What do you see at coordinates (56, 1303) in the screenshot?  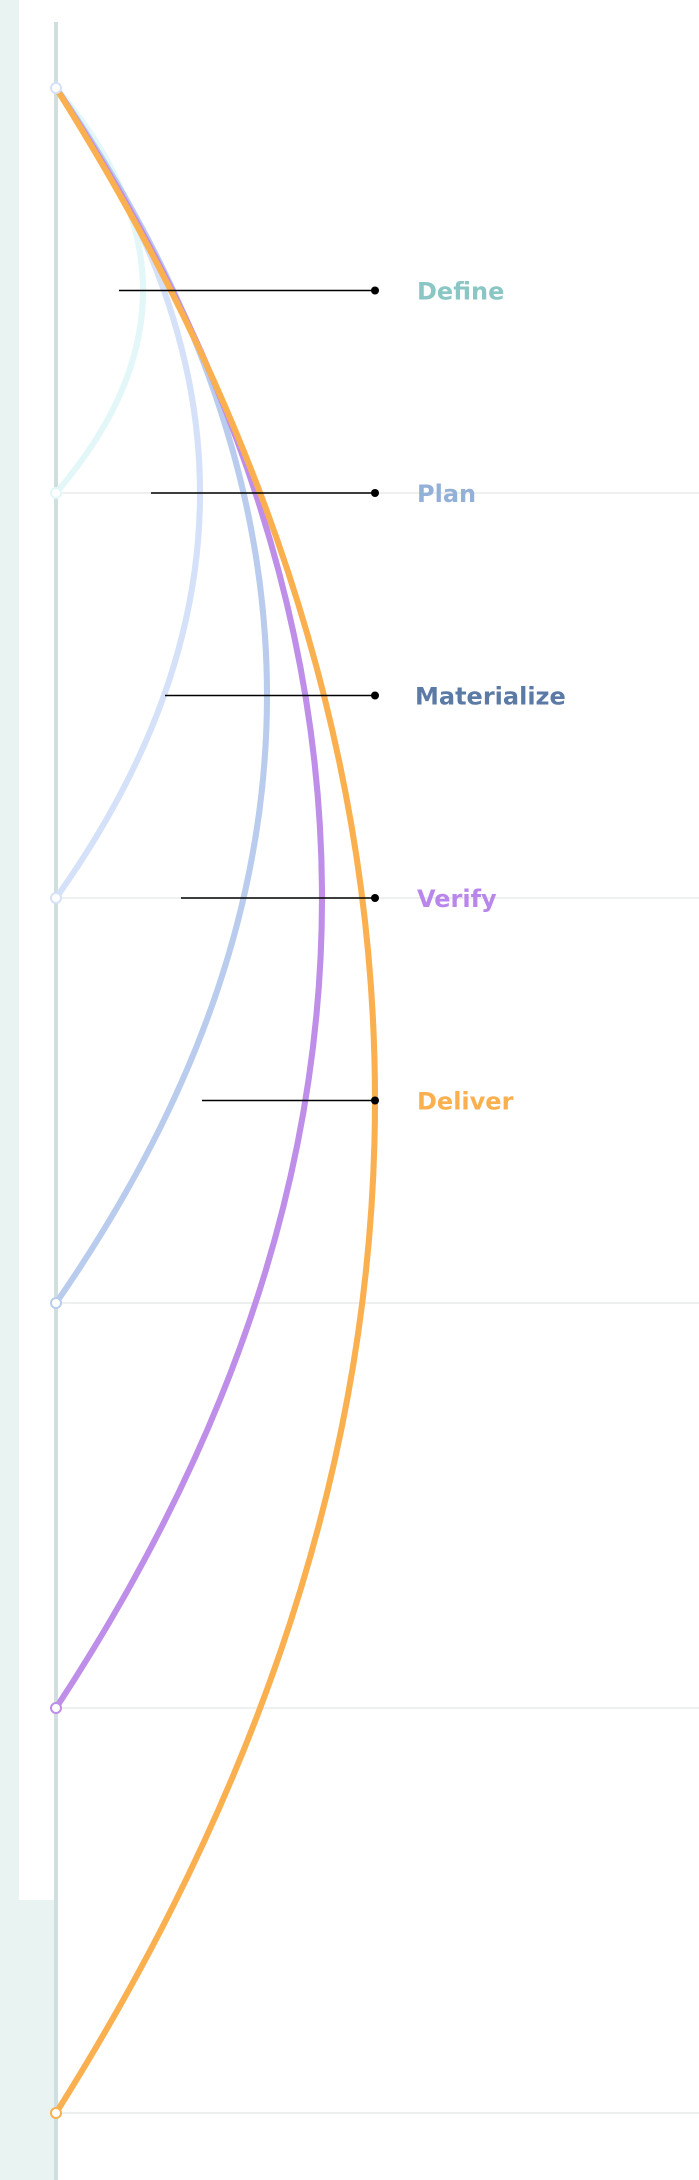 I see `node-materialize` at bounding box center [56, 1303].